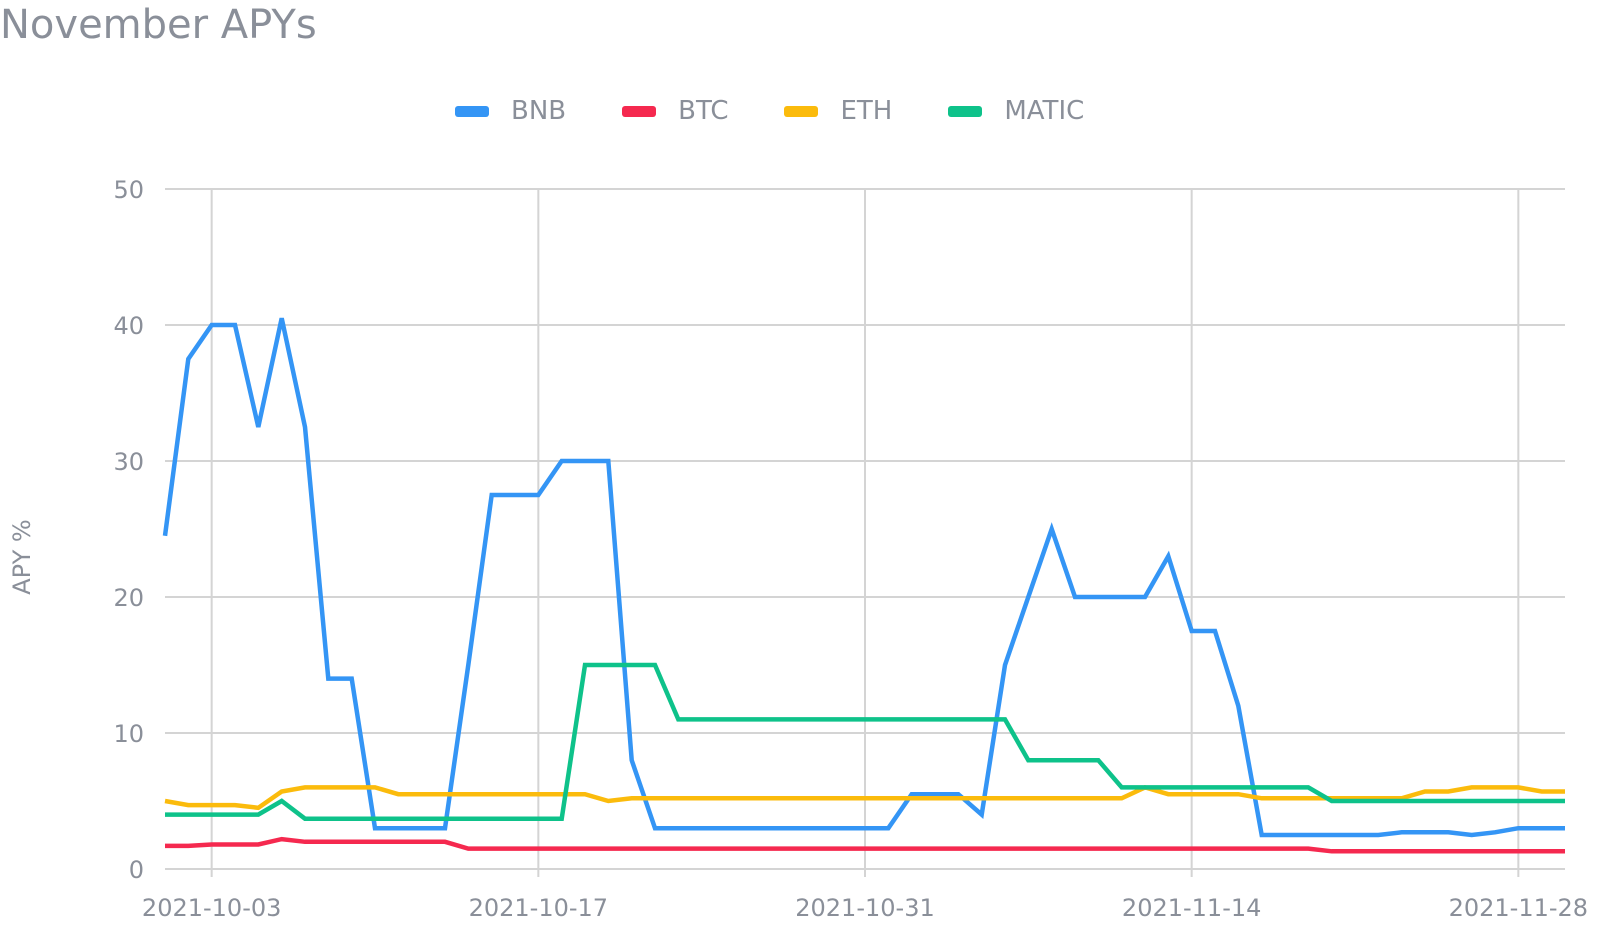  Describe the element at coordinates (639, 111) in the screenshot. I see `legend-swatch-btc` at that location.